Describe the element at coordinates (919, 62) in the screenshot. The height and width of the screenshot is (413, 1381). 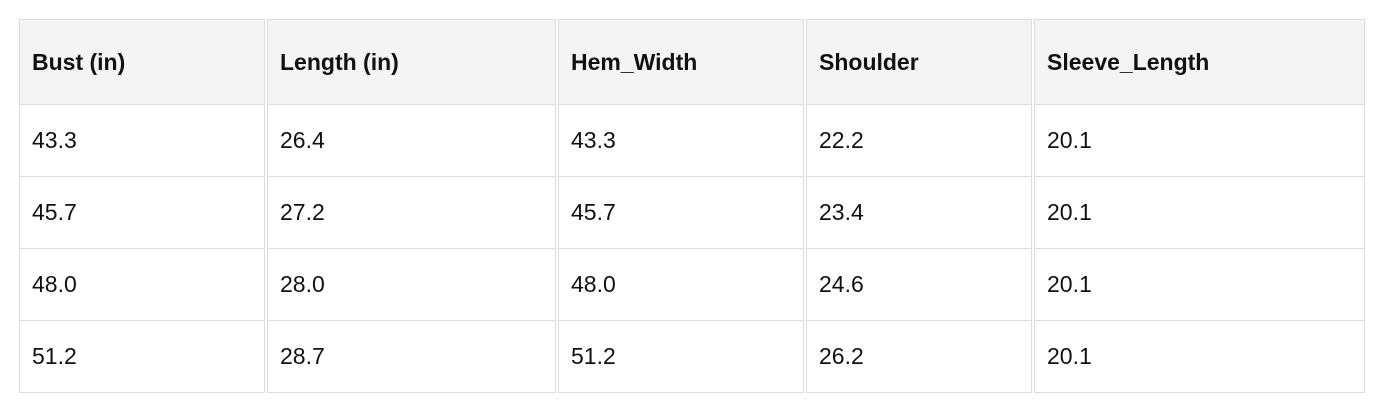
I see `header-shoulder: Shoulder` at that location.